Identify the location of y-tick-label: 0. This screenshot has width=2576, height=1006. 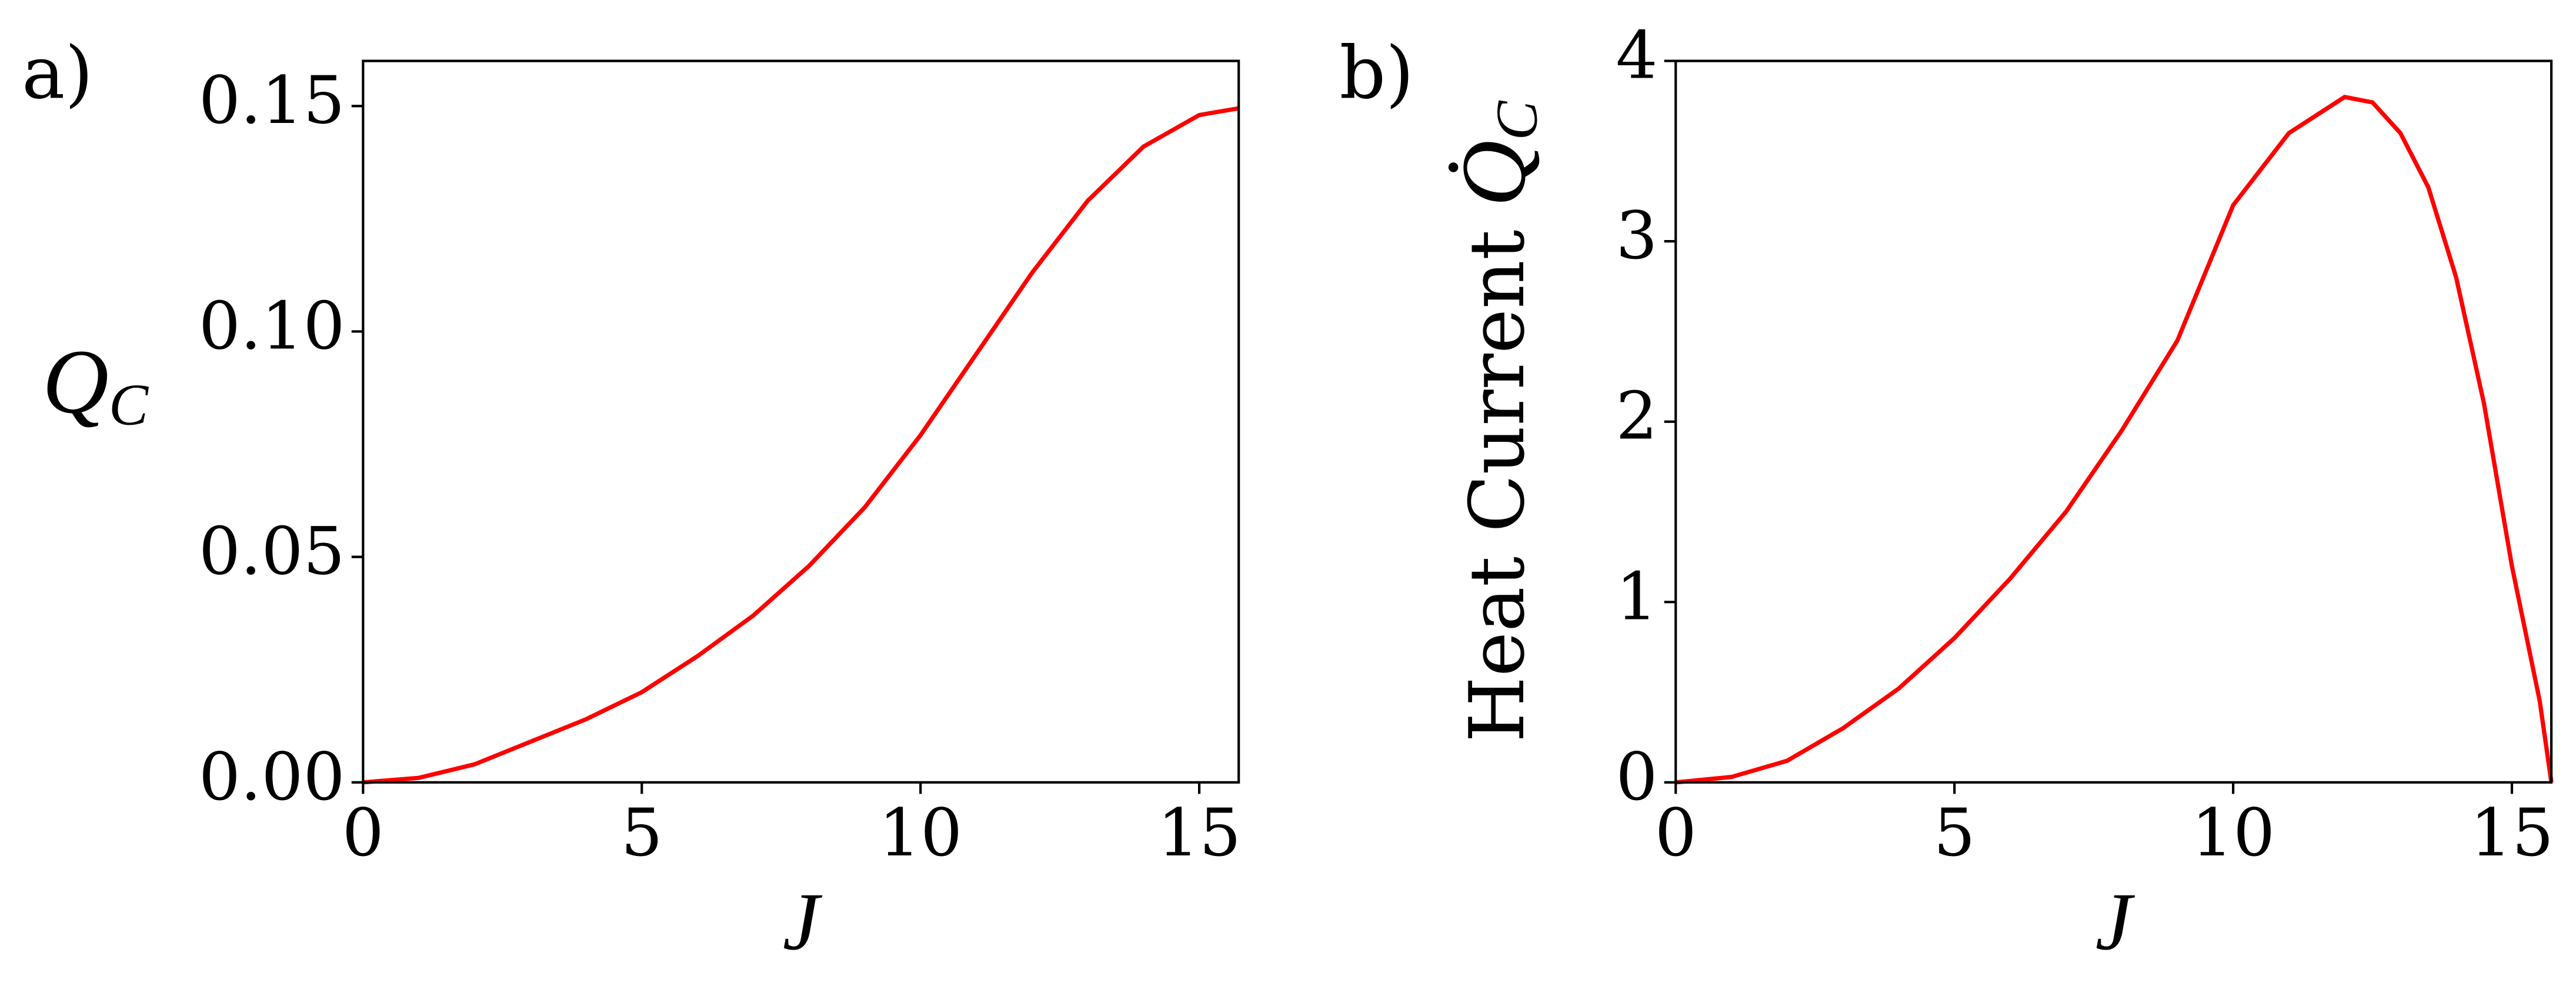
(1636, 777).